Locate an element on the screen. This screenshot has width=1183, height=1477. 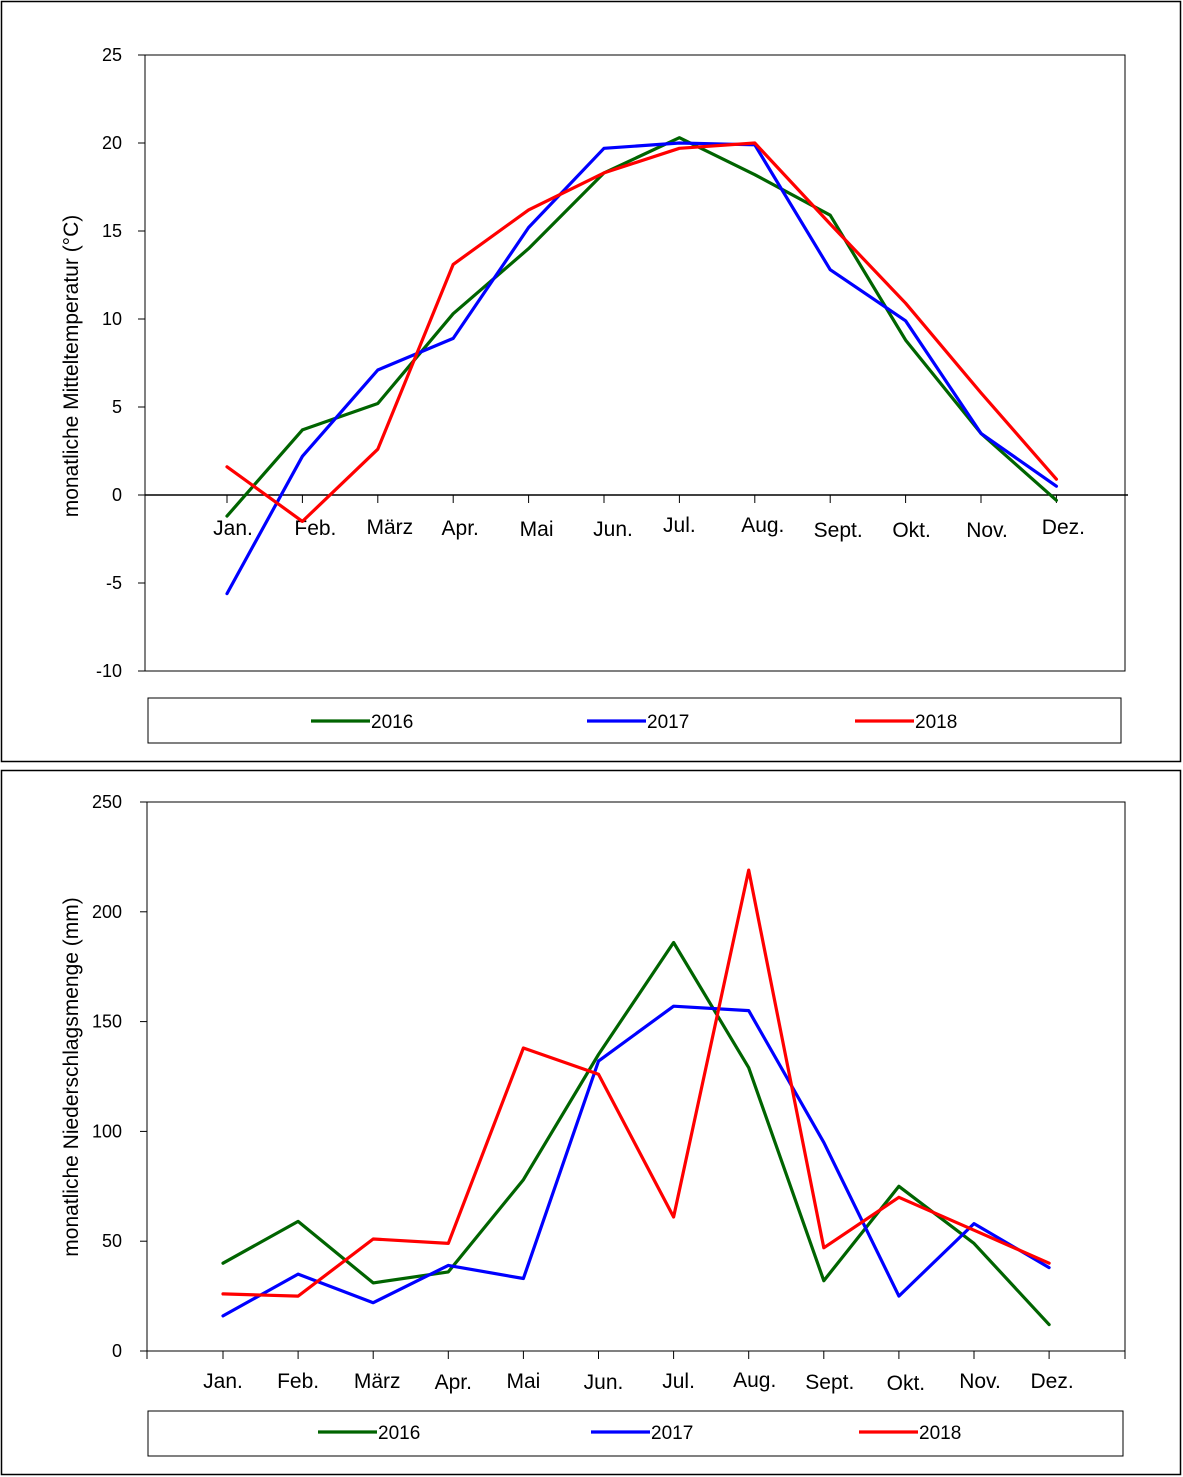
y-tick-label: 20 is located at coordinates (112, 143).